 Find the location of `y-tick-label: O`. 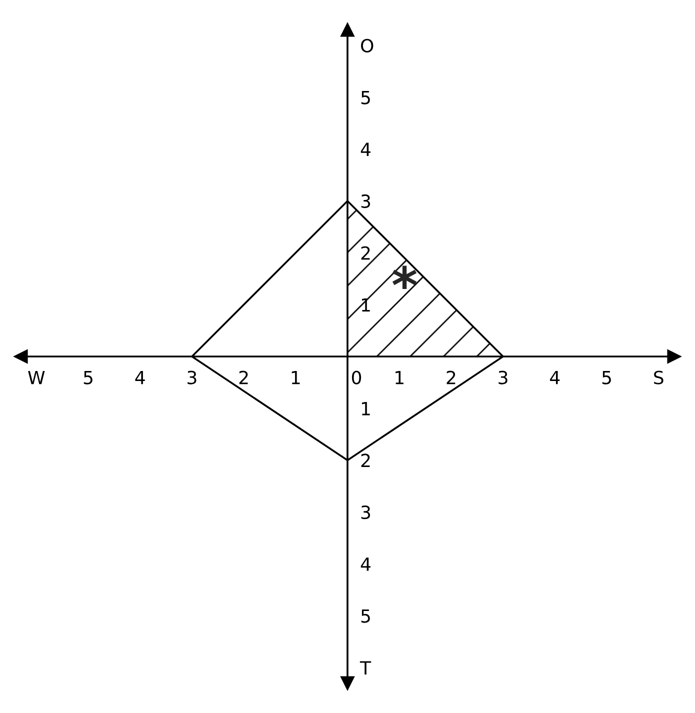

y-tick-label: O is located at coordinates (367, 45).